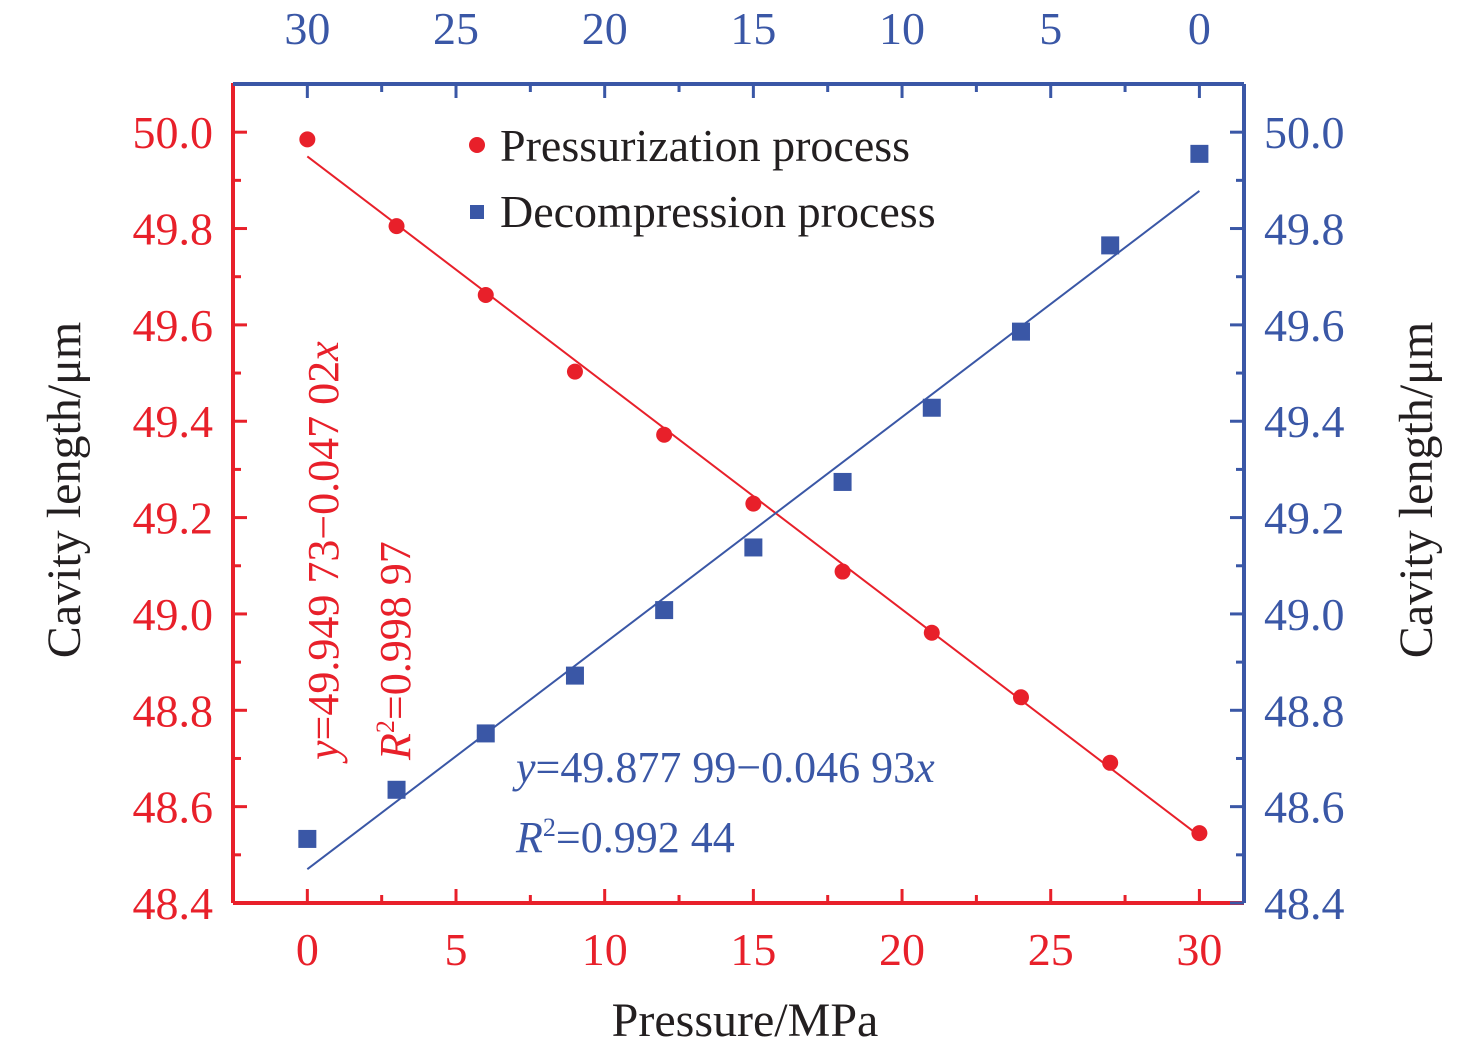 Image resolution: width=1476 pixels, height=1051 pixels. Describe the element at coordinates (395, 630) in the screenshot. I see `r2-body: =0.998 97` at that location.